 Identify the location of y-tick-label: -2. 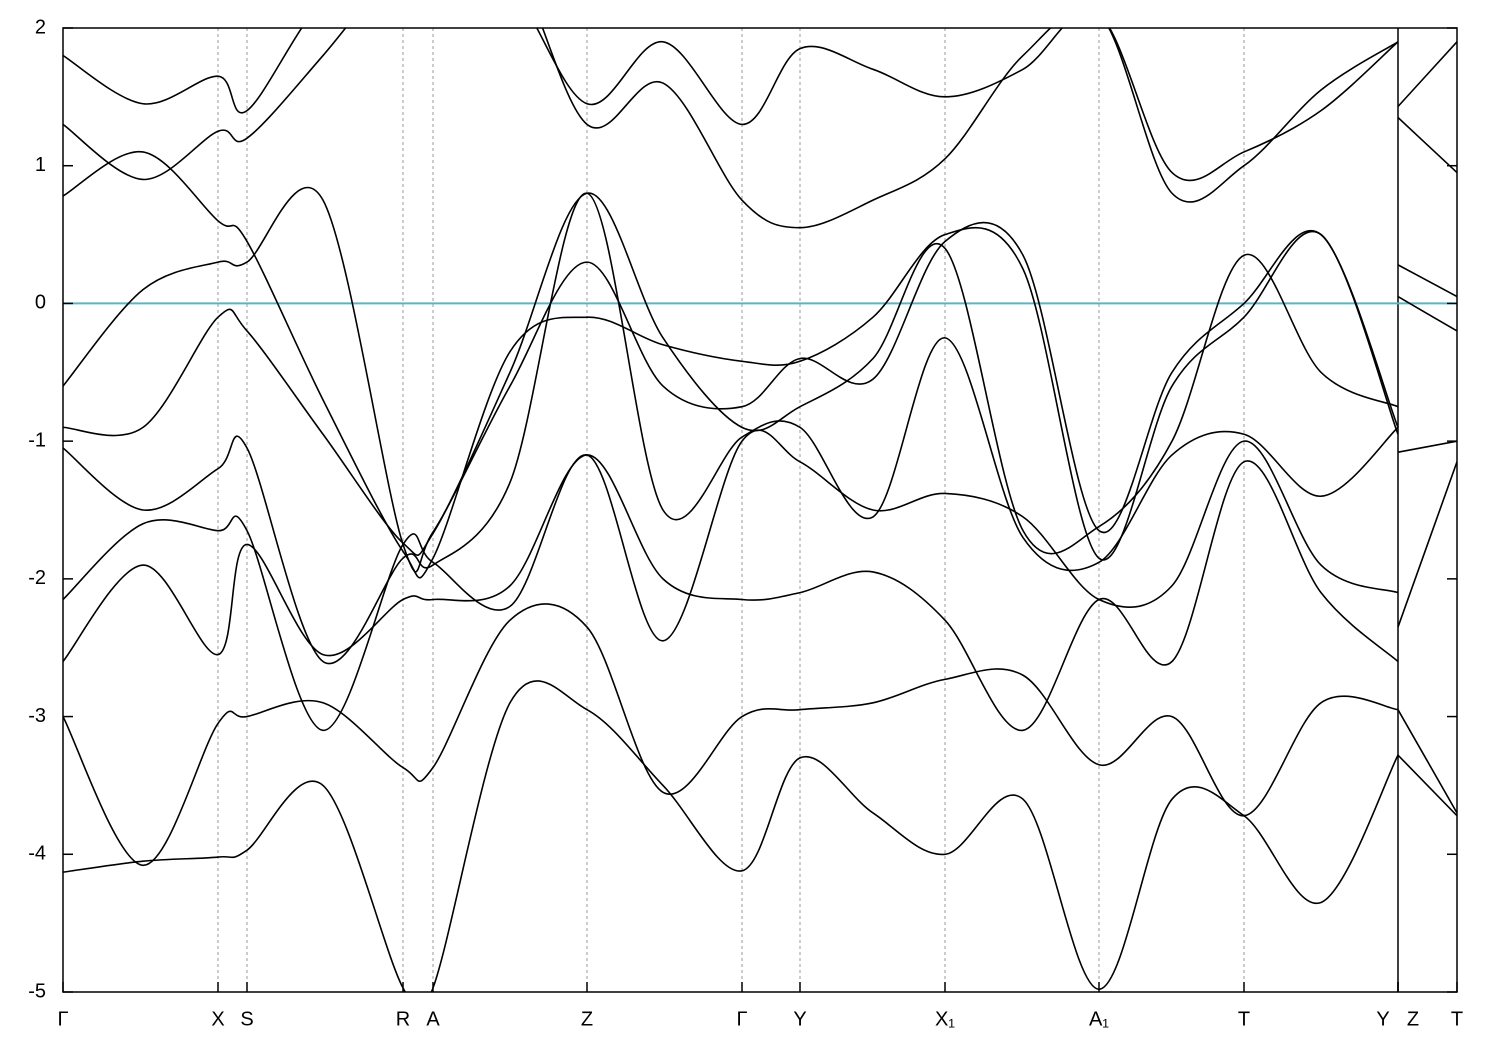
(37, 578).